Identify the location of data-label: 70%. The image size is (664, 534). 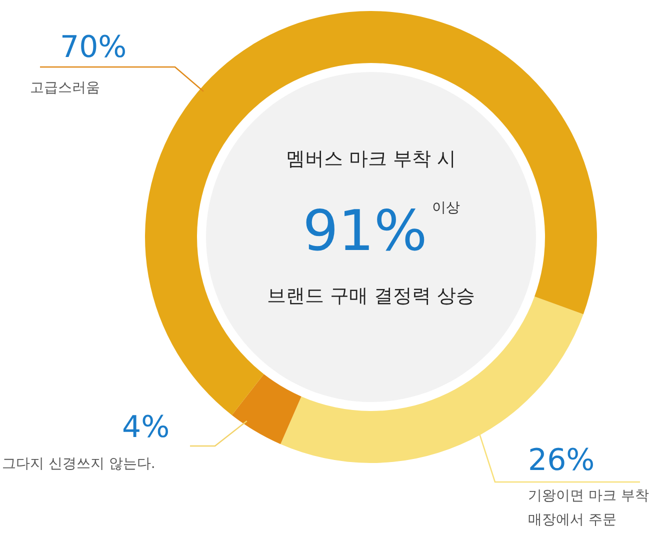
(93, 47).